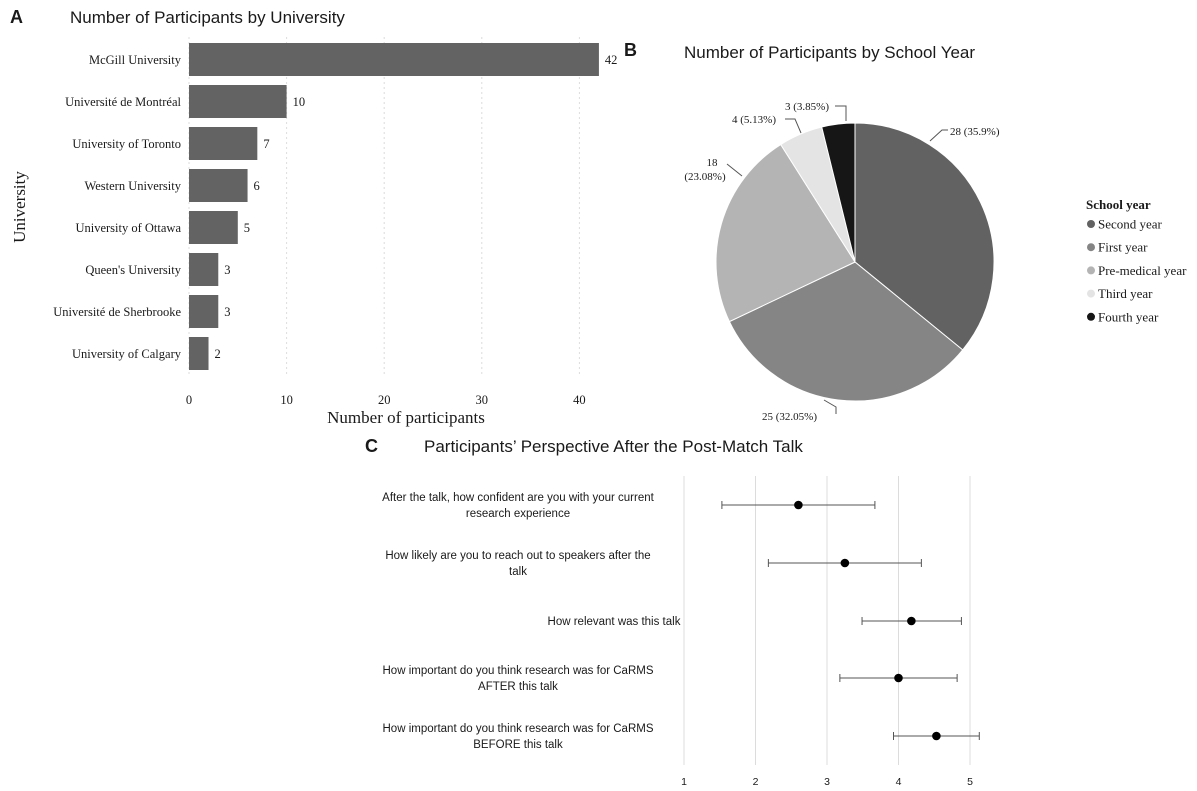 The image size is (1197, 791). I want to click on question-label-line2: talk, so click(518, 572).